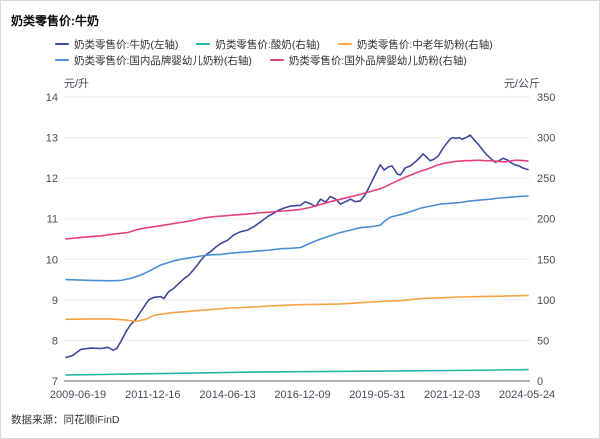 This screenshot has height=439, width=600. What do you see at coordinates (52, 98) in the screenshot?
I see `y-axis-label-left: 14` at bounding box center [52, 98].